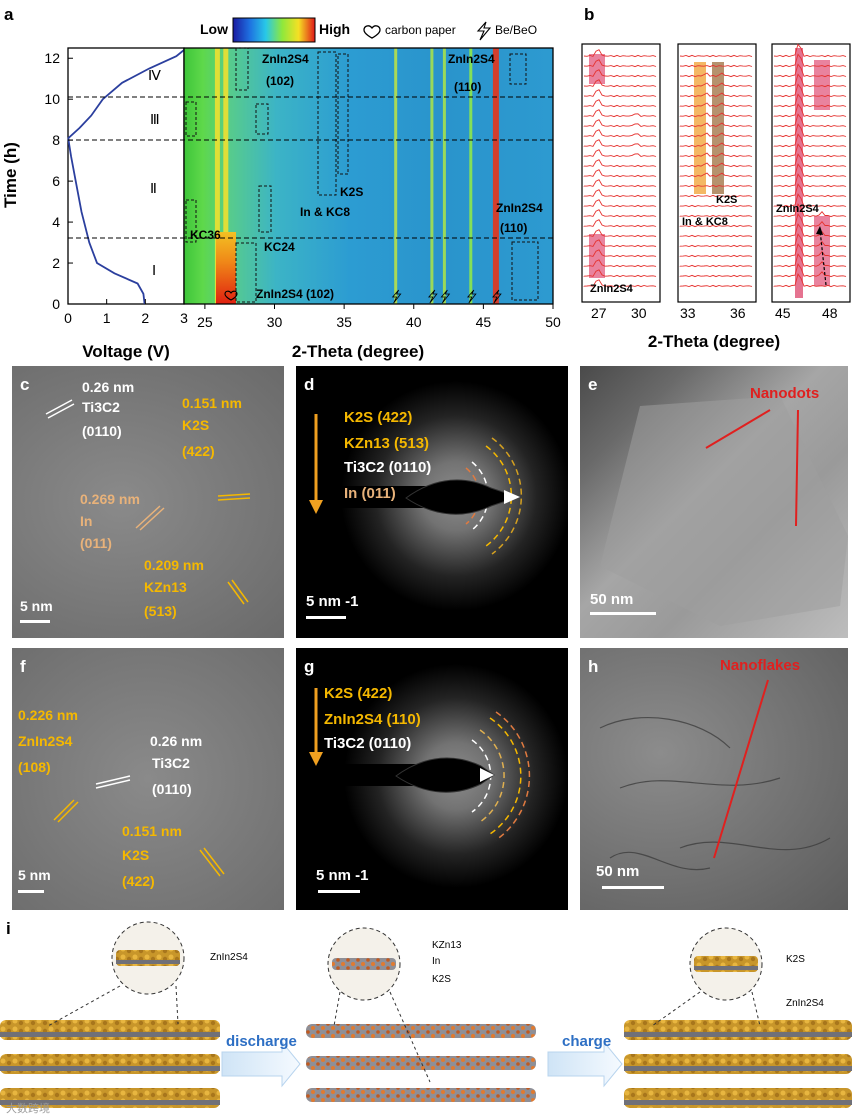 This screenshot has width=854, height=1118. Describe the element at coordinates (378, 417) in the screenshot. I see `d-r1: K2S (422)` at that location.